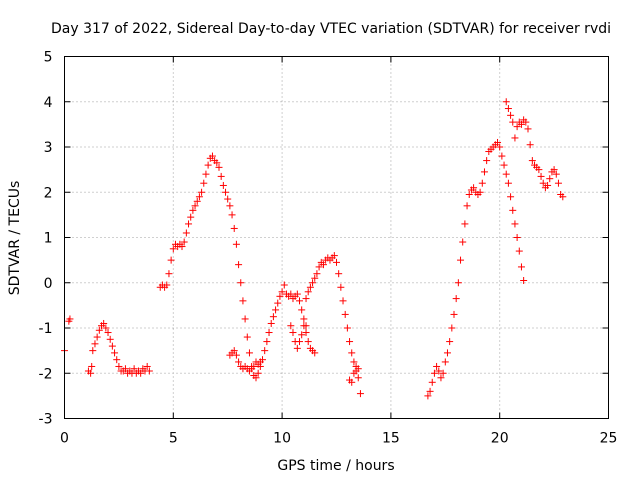 The width and height of the screenshot is (640, 480). What do you see at coordinates (48, 239) in the screenshot?
I see `y-tick-label: 1` at bounding box center [48, 239].